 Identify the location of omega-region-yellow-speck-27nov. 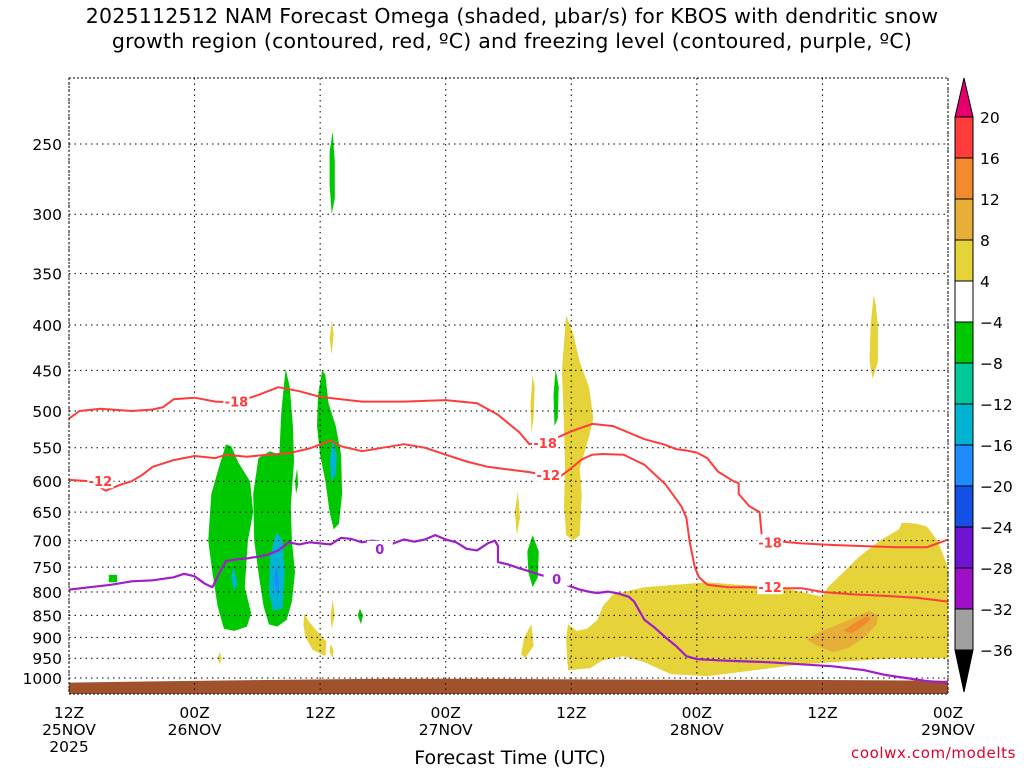
(527, 641).